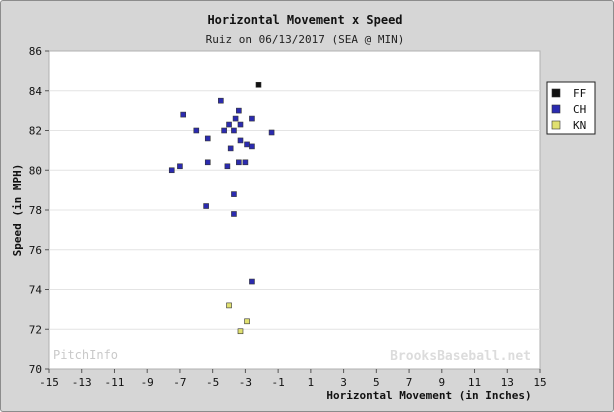  What do you see at coordinates (571, 108) in the screenshot?
I see `legend: FF CH KN` at bounding box center [571, 108].